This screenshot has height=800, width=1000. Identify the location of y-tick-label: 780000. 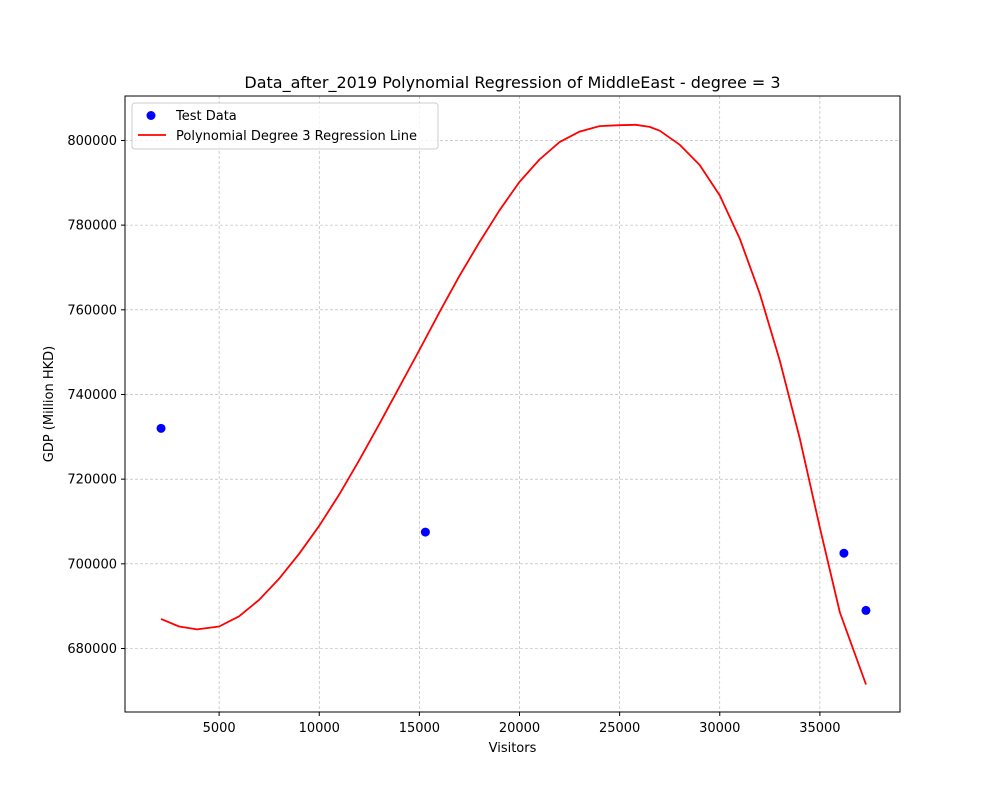
(92, 226).